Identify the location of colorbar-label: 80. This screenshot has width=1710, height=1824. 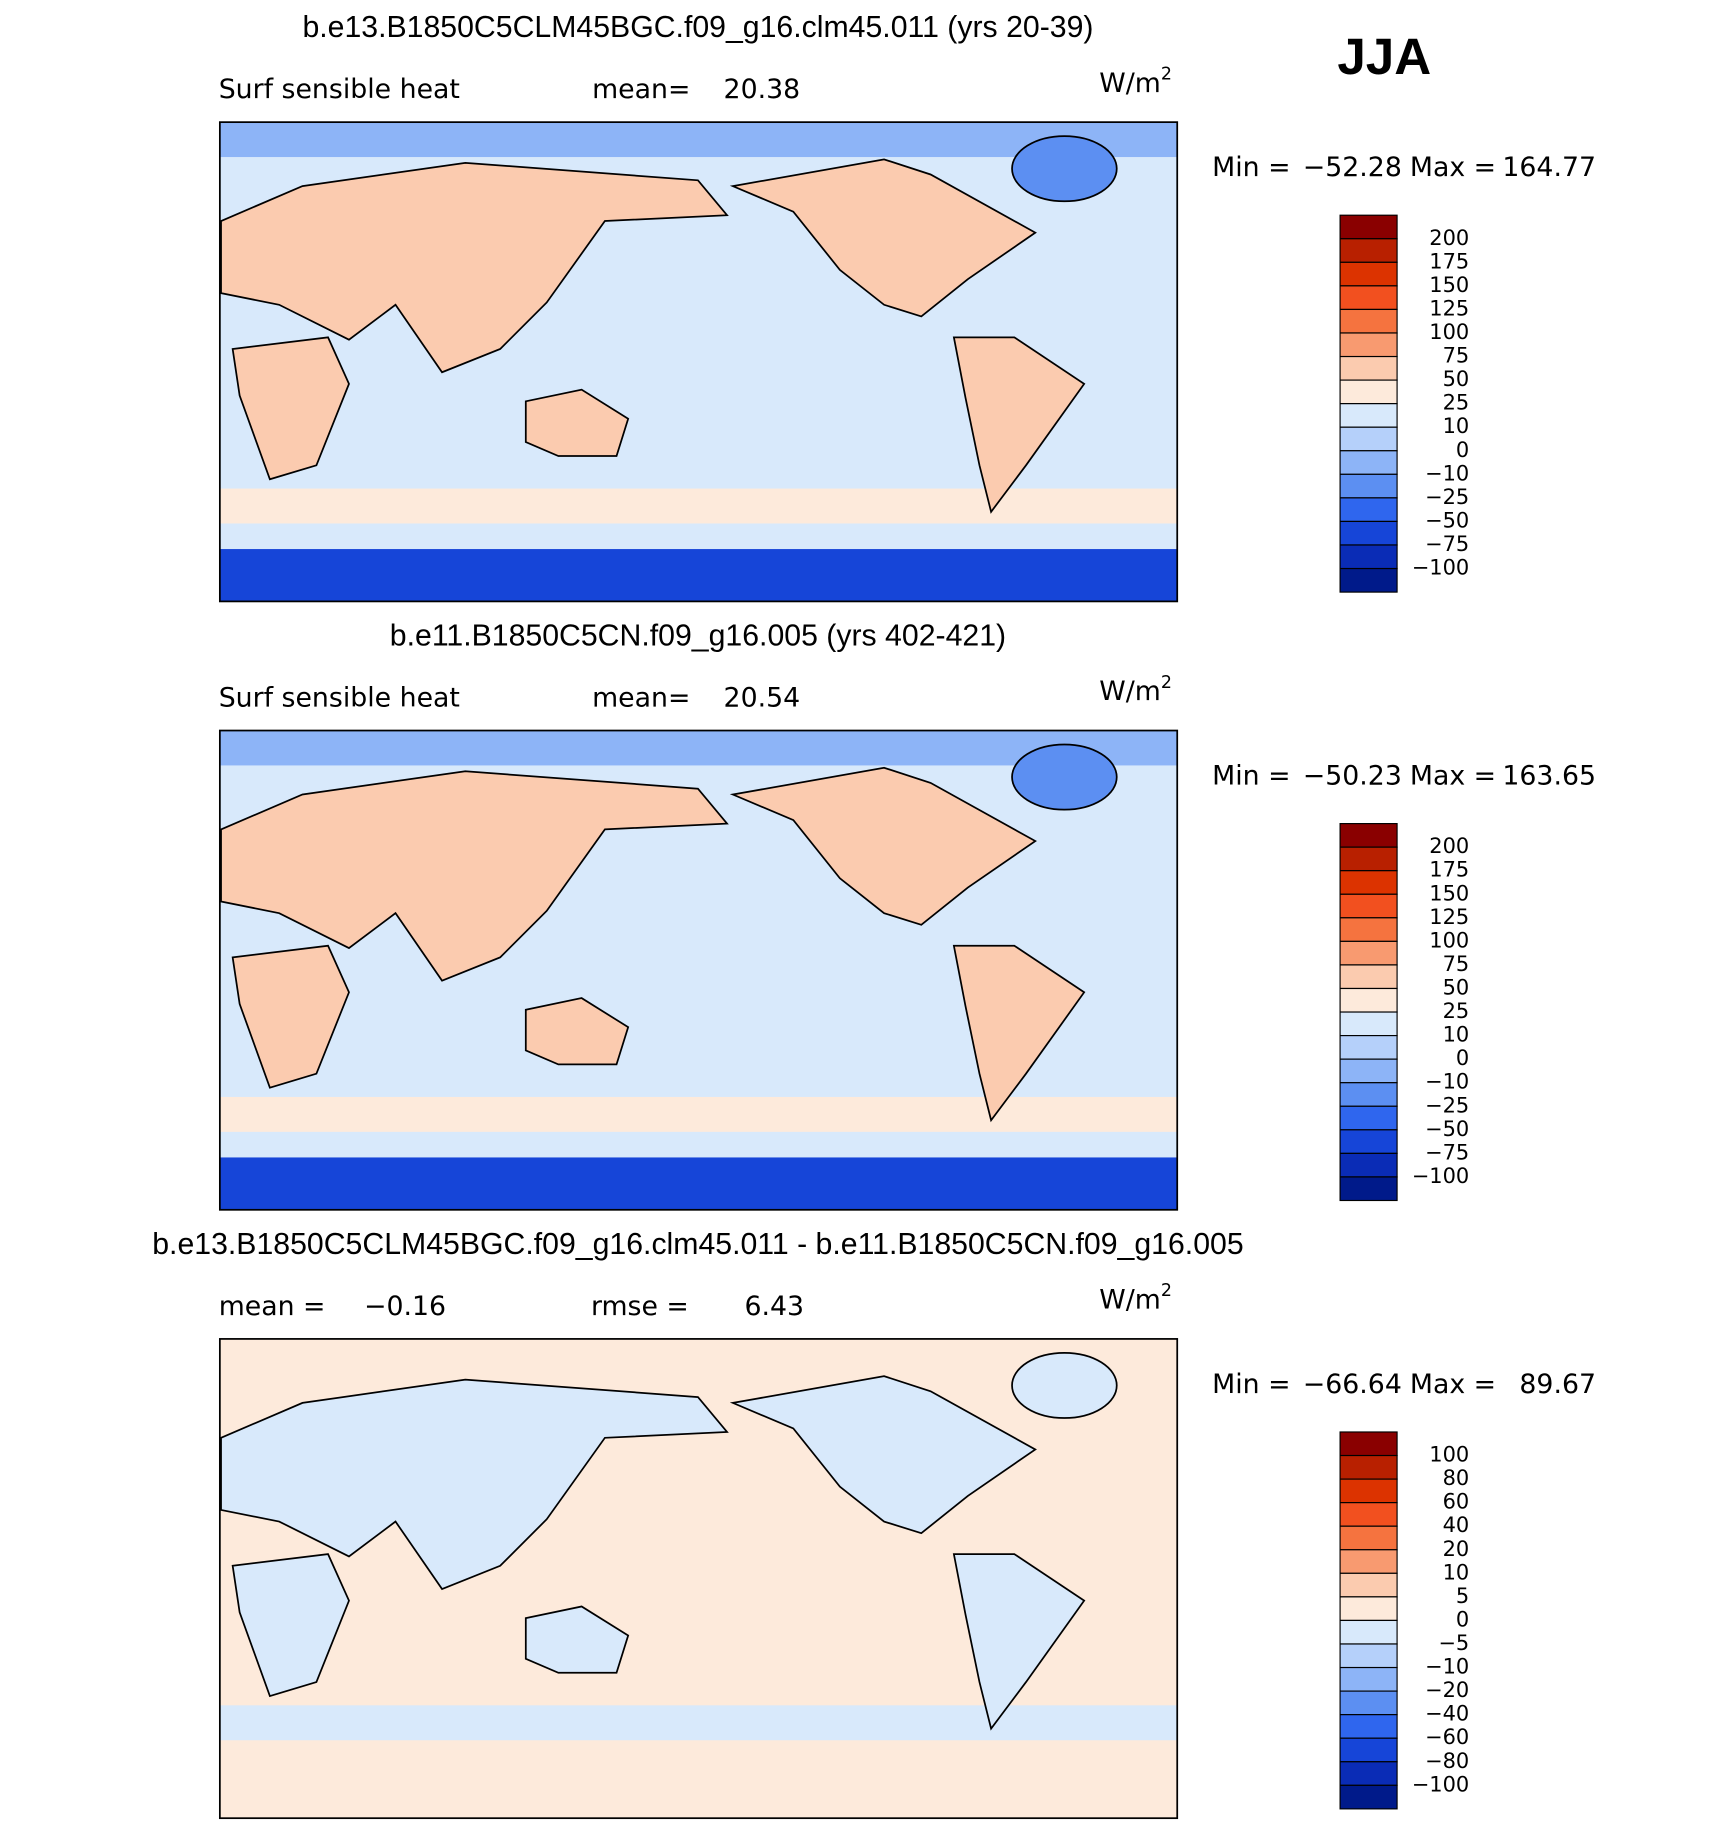
(1456, 1478).